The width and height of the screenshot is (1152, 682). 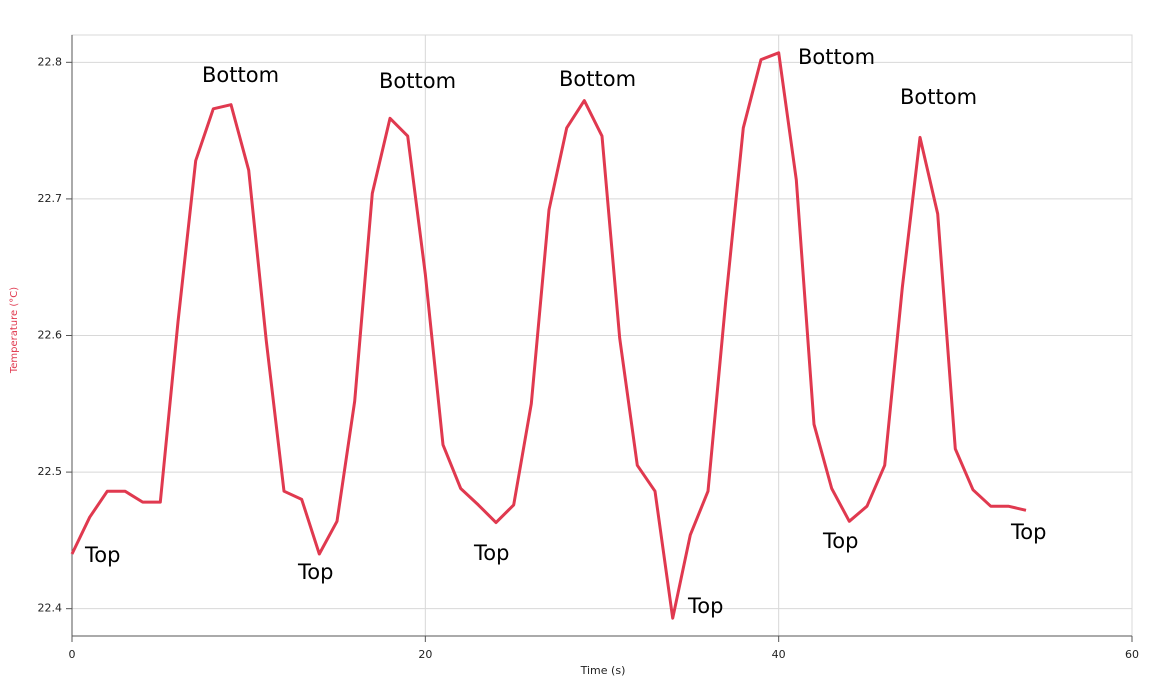 I want to click on y-tick-label: 22.6, so click(x=50, y=335).